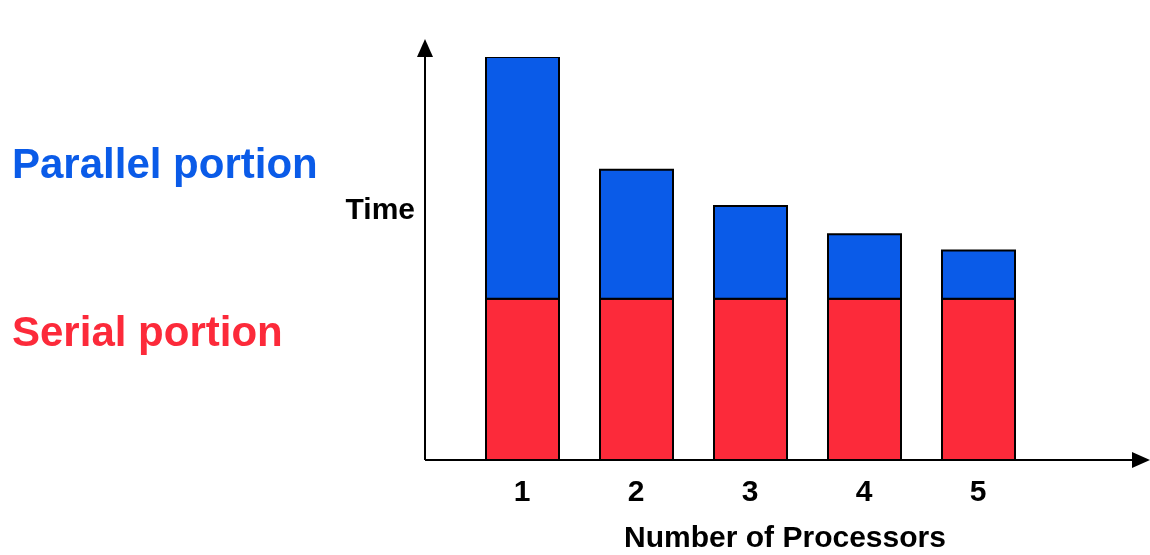 The image size is (1150, 555). Describe the element at coordinates (148, 332) in the screenshot. I see `text: Serial portion` at that location.